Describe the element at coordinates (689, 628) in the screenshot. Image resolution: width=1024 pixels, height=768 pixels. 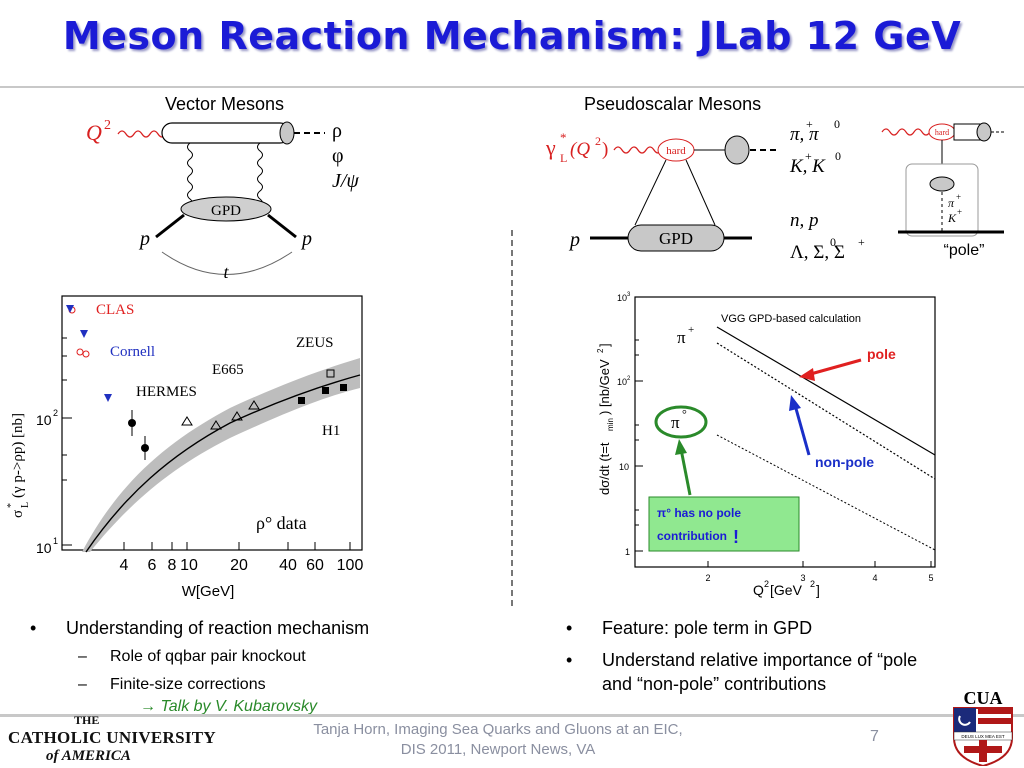
I see `bullet-pole-term: • Feature: pole term in GPD` at that location.